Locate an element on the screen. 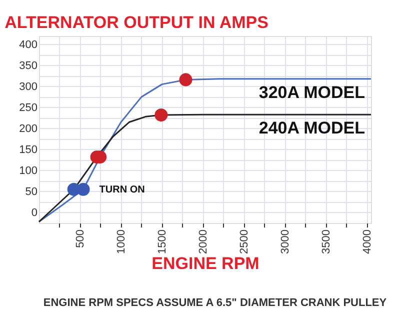 This screenshot has width=410, height=327. chart-title: ALTERNATOR OUTPUT IN AMPS is located at coordinates (136, 22).